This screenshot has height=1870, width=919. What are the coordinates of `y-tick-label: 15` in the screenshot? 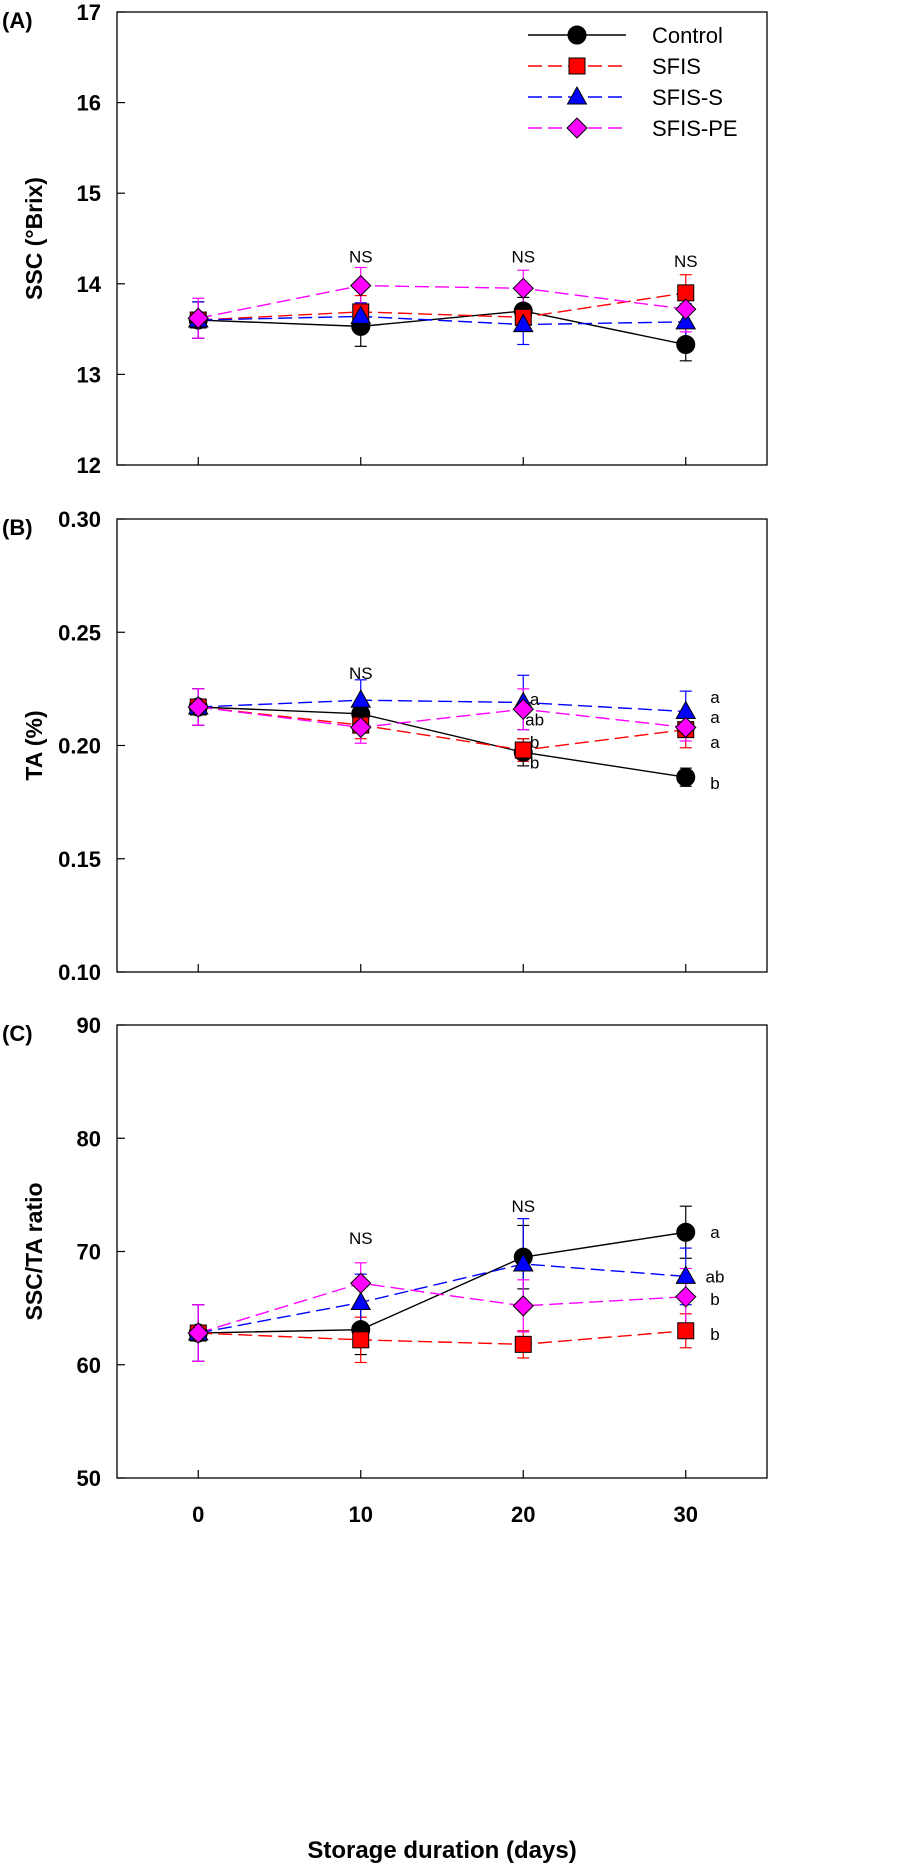 It's located at (89, 193).